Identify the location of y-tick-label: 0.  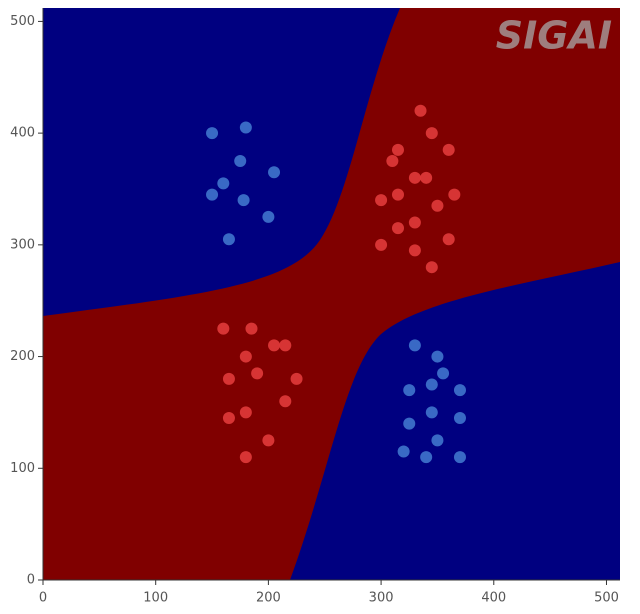
(31, 580).